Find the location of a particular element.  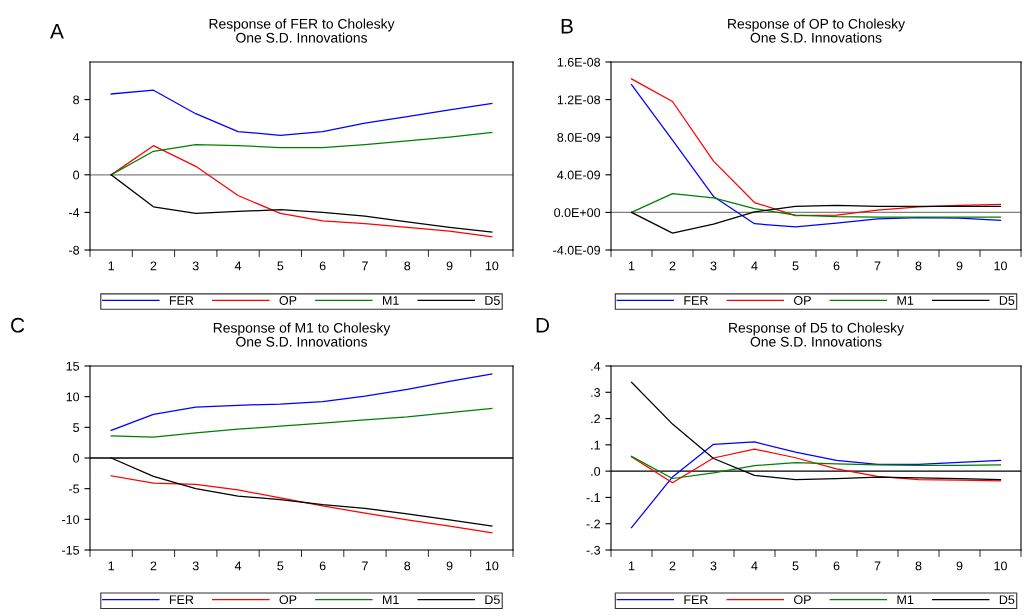

y-tick-label: .1 is located at coordinates (595, 445).